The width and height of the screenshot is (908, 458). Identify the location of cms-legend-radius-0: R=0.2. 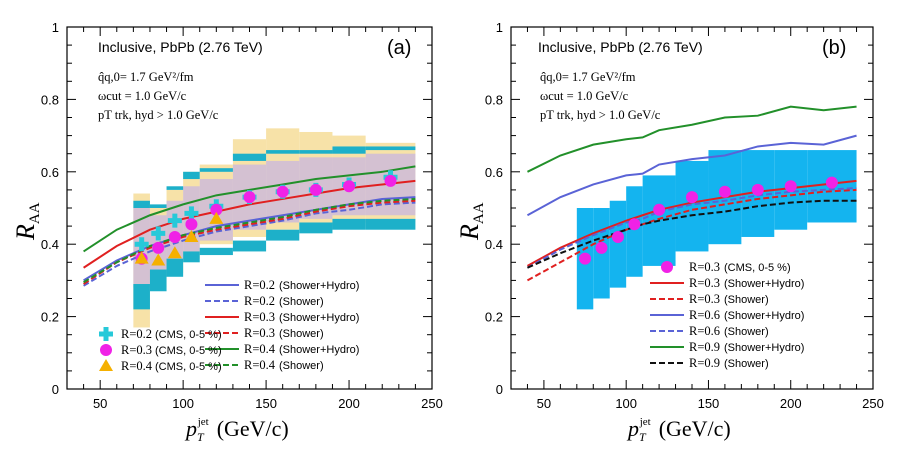
(136, 334).